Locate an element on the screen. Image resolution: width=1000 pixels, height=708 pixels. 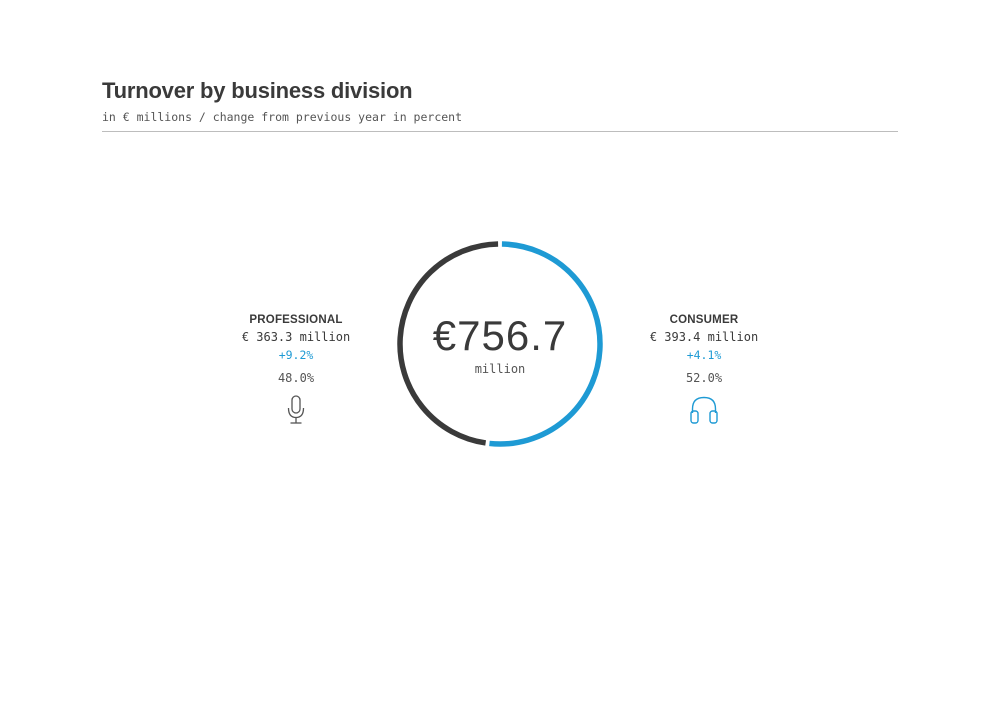
headphones-icon is located at coordinates (704, 410).